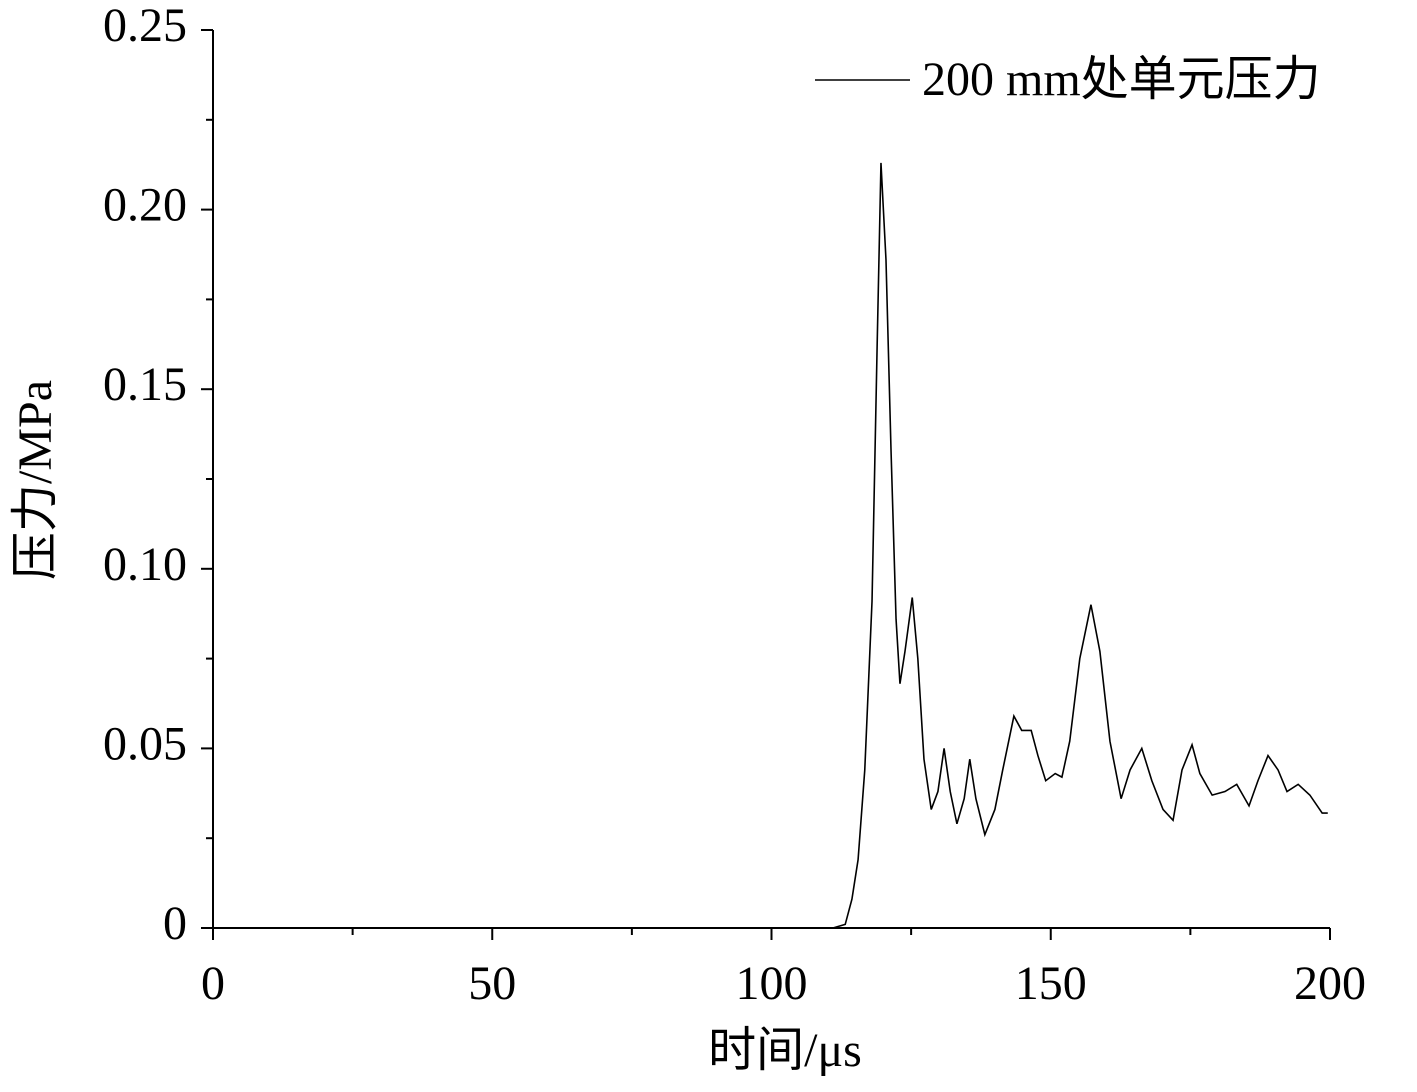  Describe the element at coordinates (213, 983) in the screenshot. I see `x-tick-label: 0` at that location.